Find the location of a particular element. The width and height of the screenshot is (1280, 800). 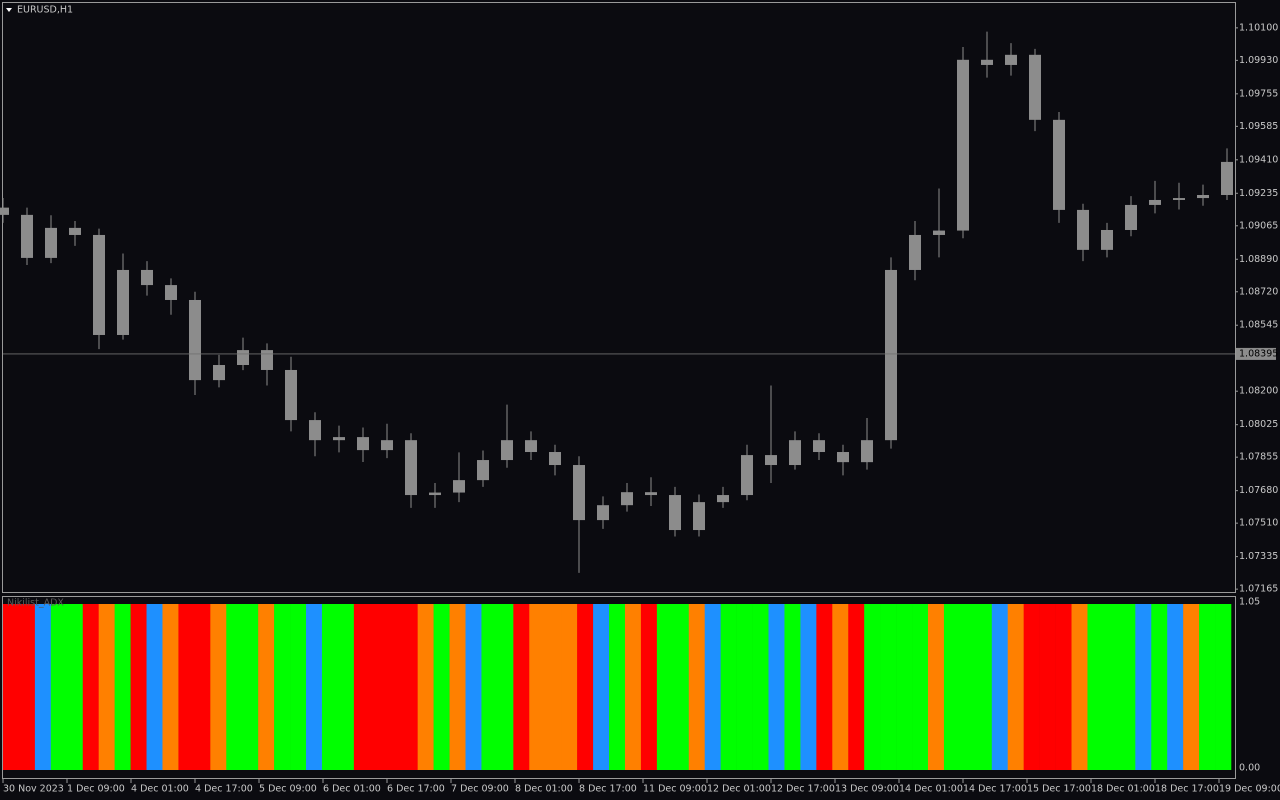

x-tick-label: 12 Dec 01:00 is located at coordinates (739, 789).